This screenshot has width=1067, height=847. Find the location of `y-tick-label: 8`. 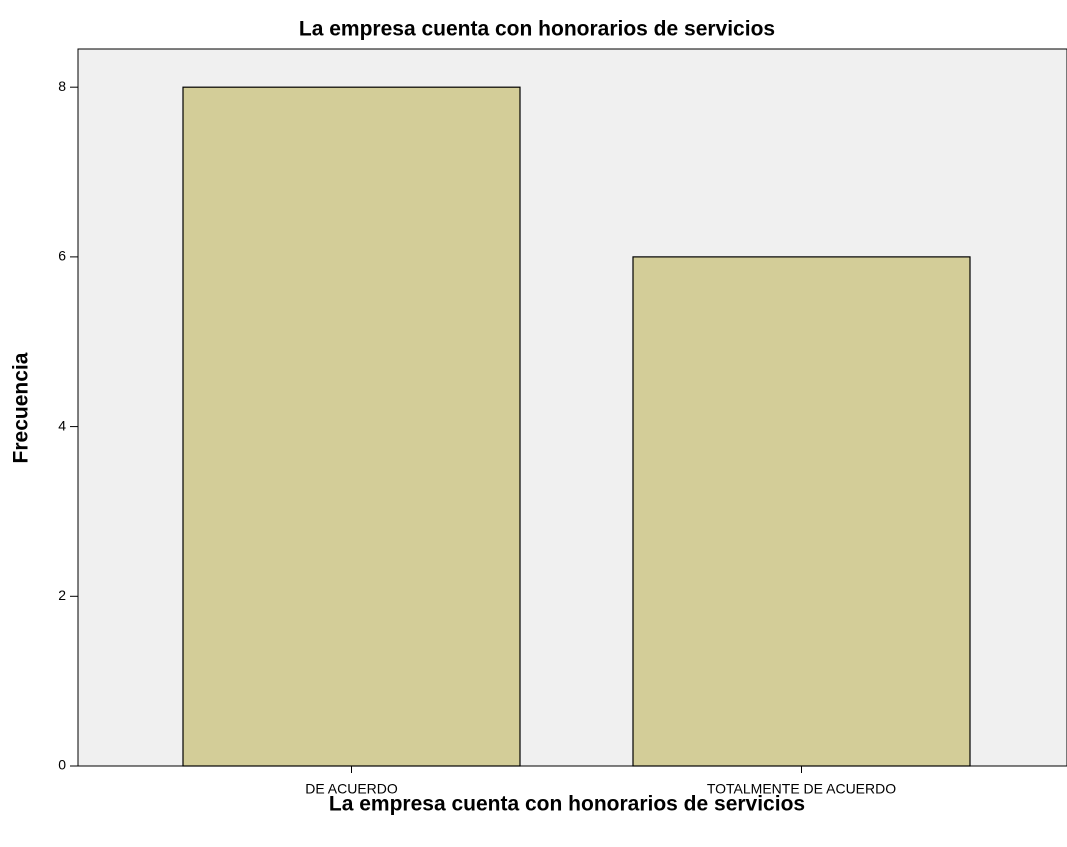

y-tick-label: 8 is located at coordinates (62, 86).